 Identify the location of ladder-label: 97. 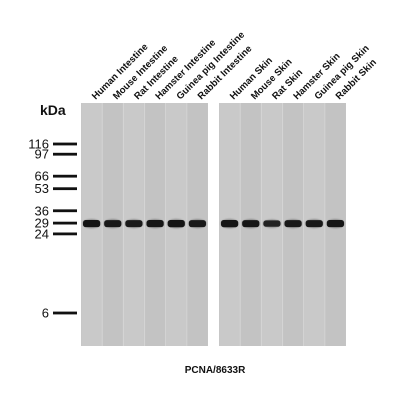
(42, 154).